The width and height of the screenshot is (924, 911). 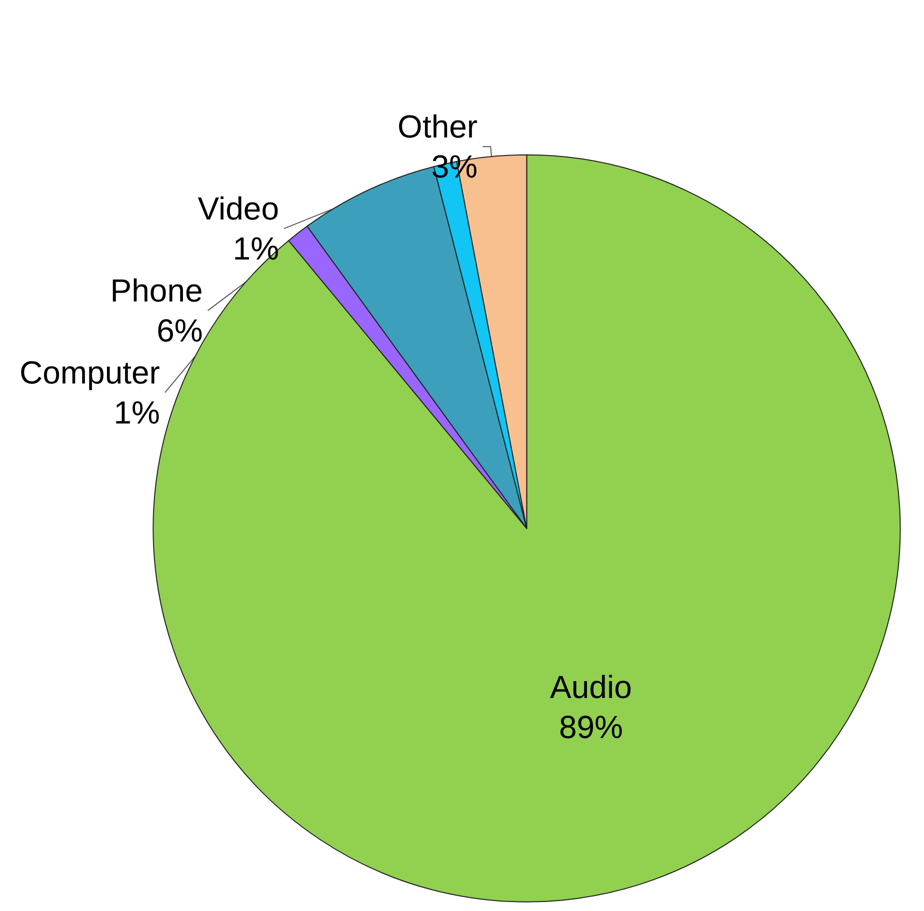 What do you see at coordinates (179, 330) in the screenshot?
I see `data-label: 6%` at bounding box center [179, 330].